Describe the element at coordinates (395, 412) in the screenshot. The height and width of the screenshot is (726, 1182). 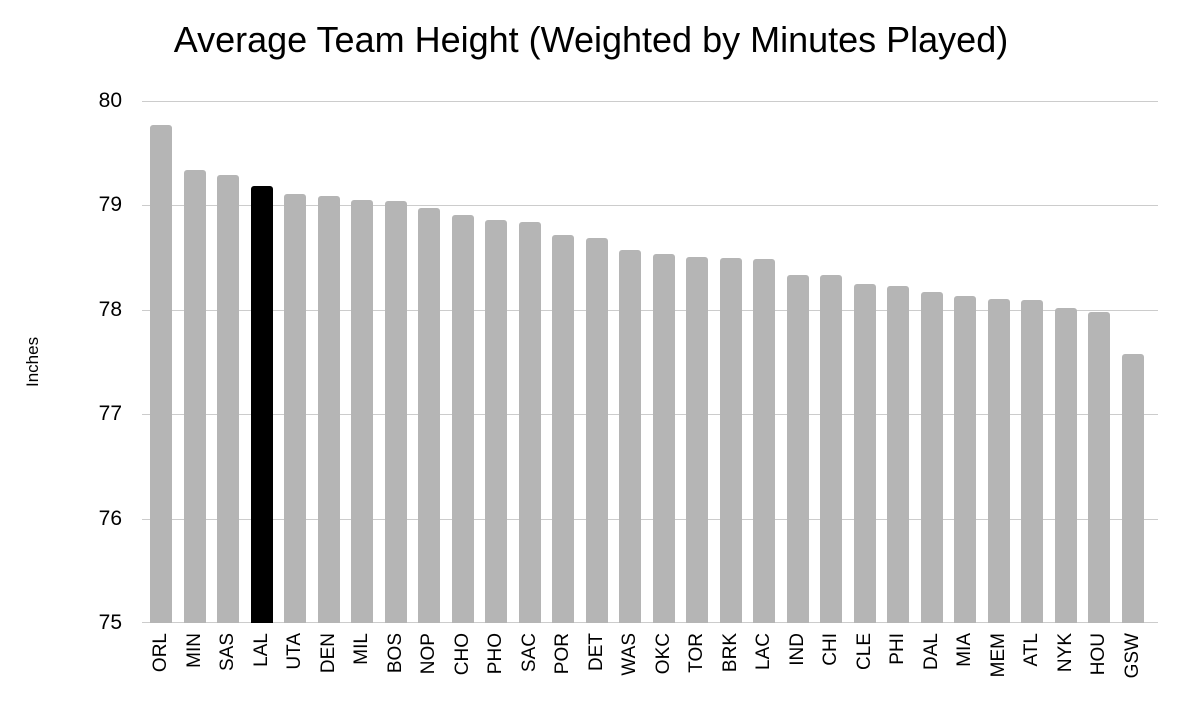
I see `bar-bos` at that location.